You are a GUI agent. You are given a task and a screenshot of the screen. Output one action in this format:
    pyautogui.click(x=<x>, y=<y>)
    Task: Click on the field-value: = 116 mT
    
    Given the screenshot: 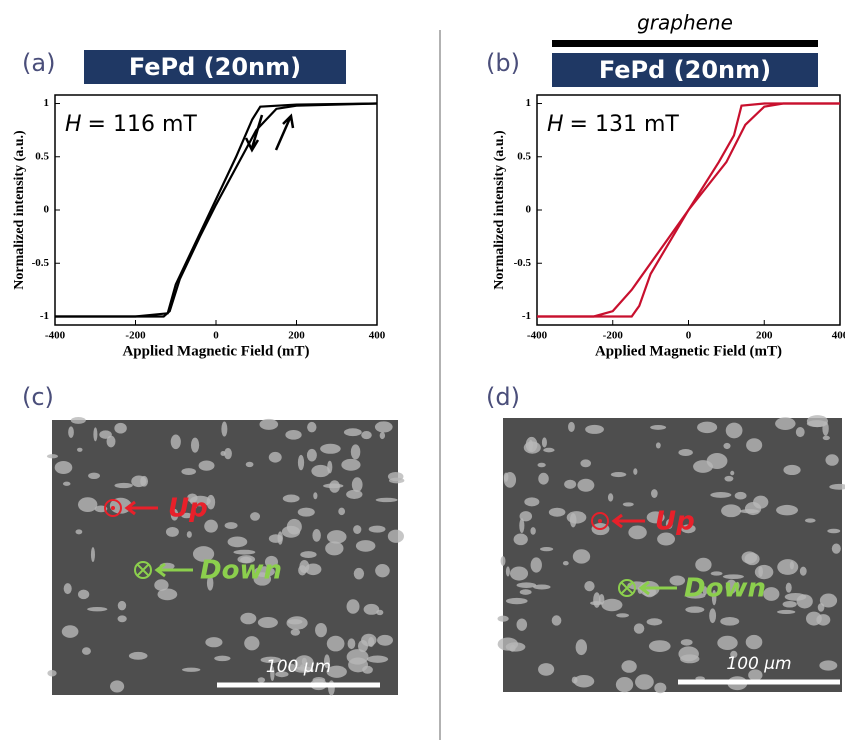 What is the action you would take?
    pyautogui.click(x=143, y=124)
    